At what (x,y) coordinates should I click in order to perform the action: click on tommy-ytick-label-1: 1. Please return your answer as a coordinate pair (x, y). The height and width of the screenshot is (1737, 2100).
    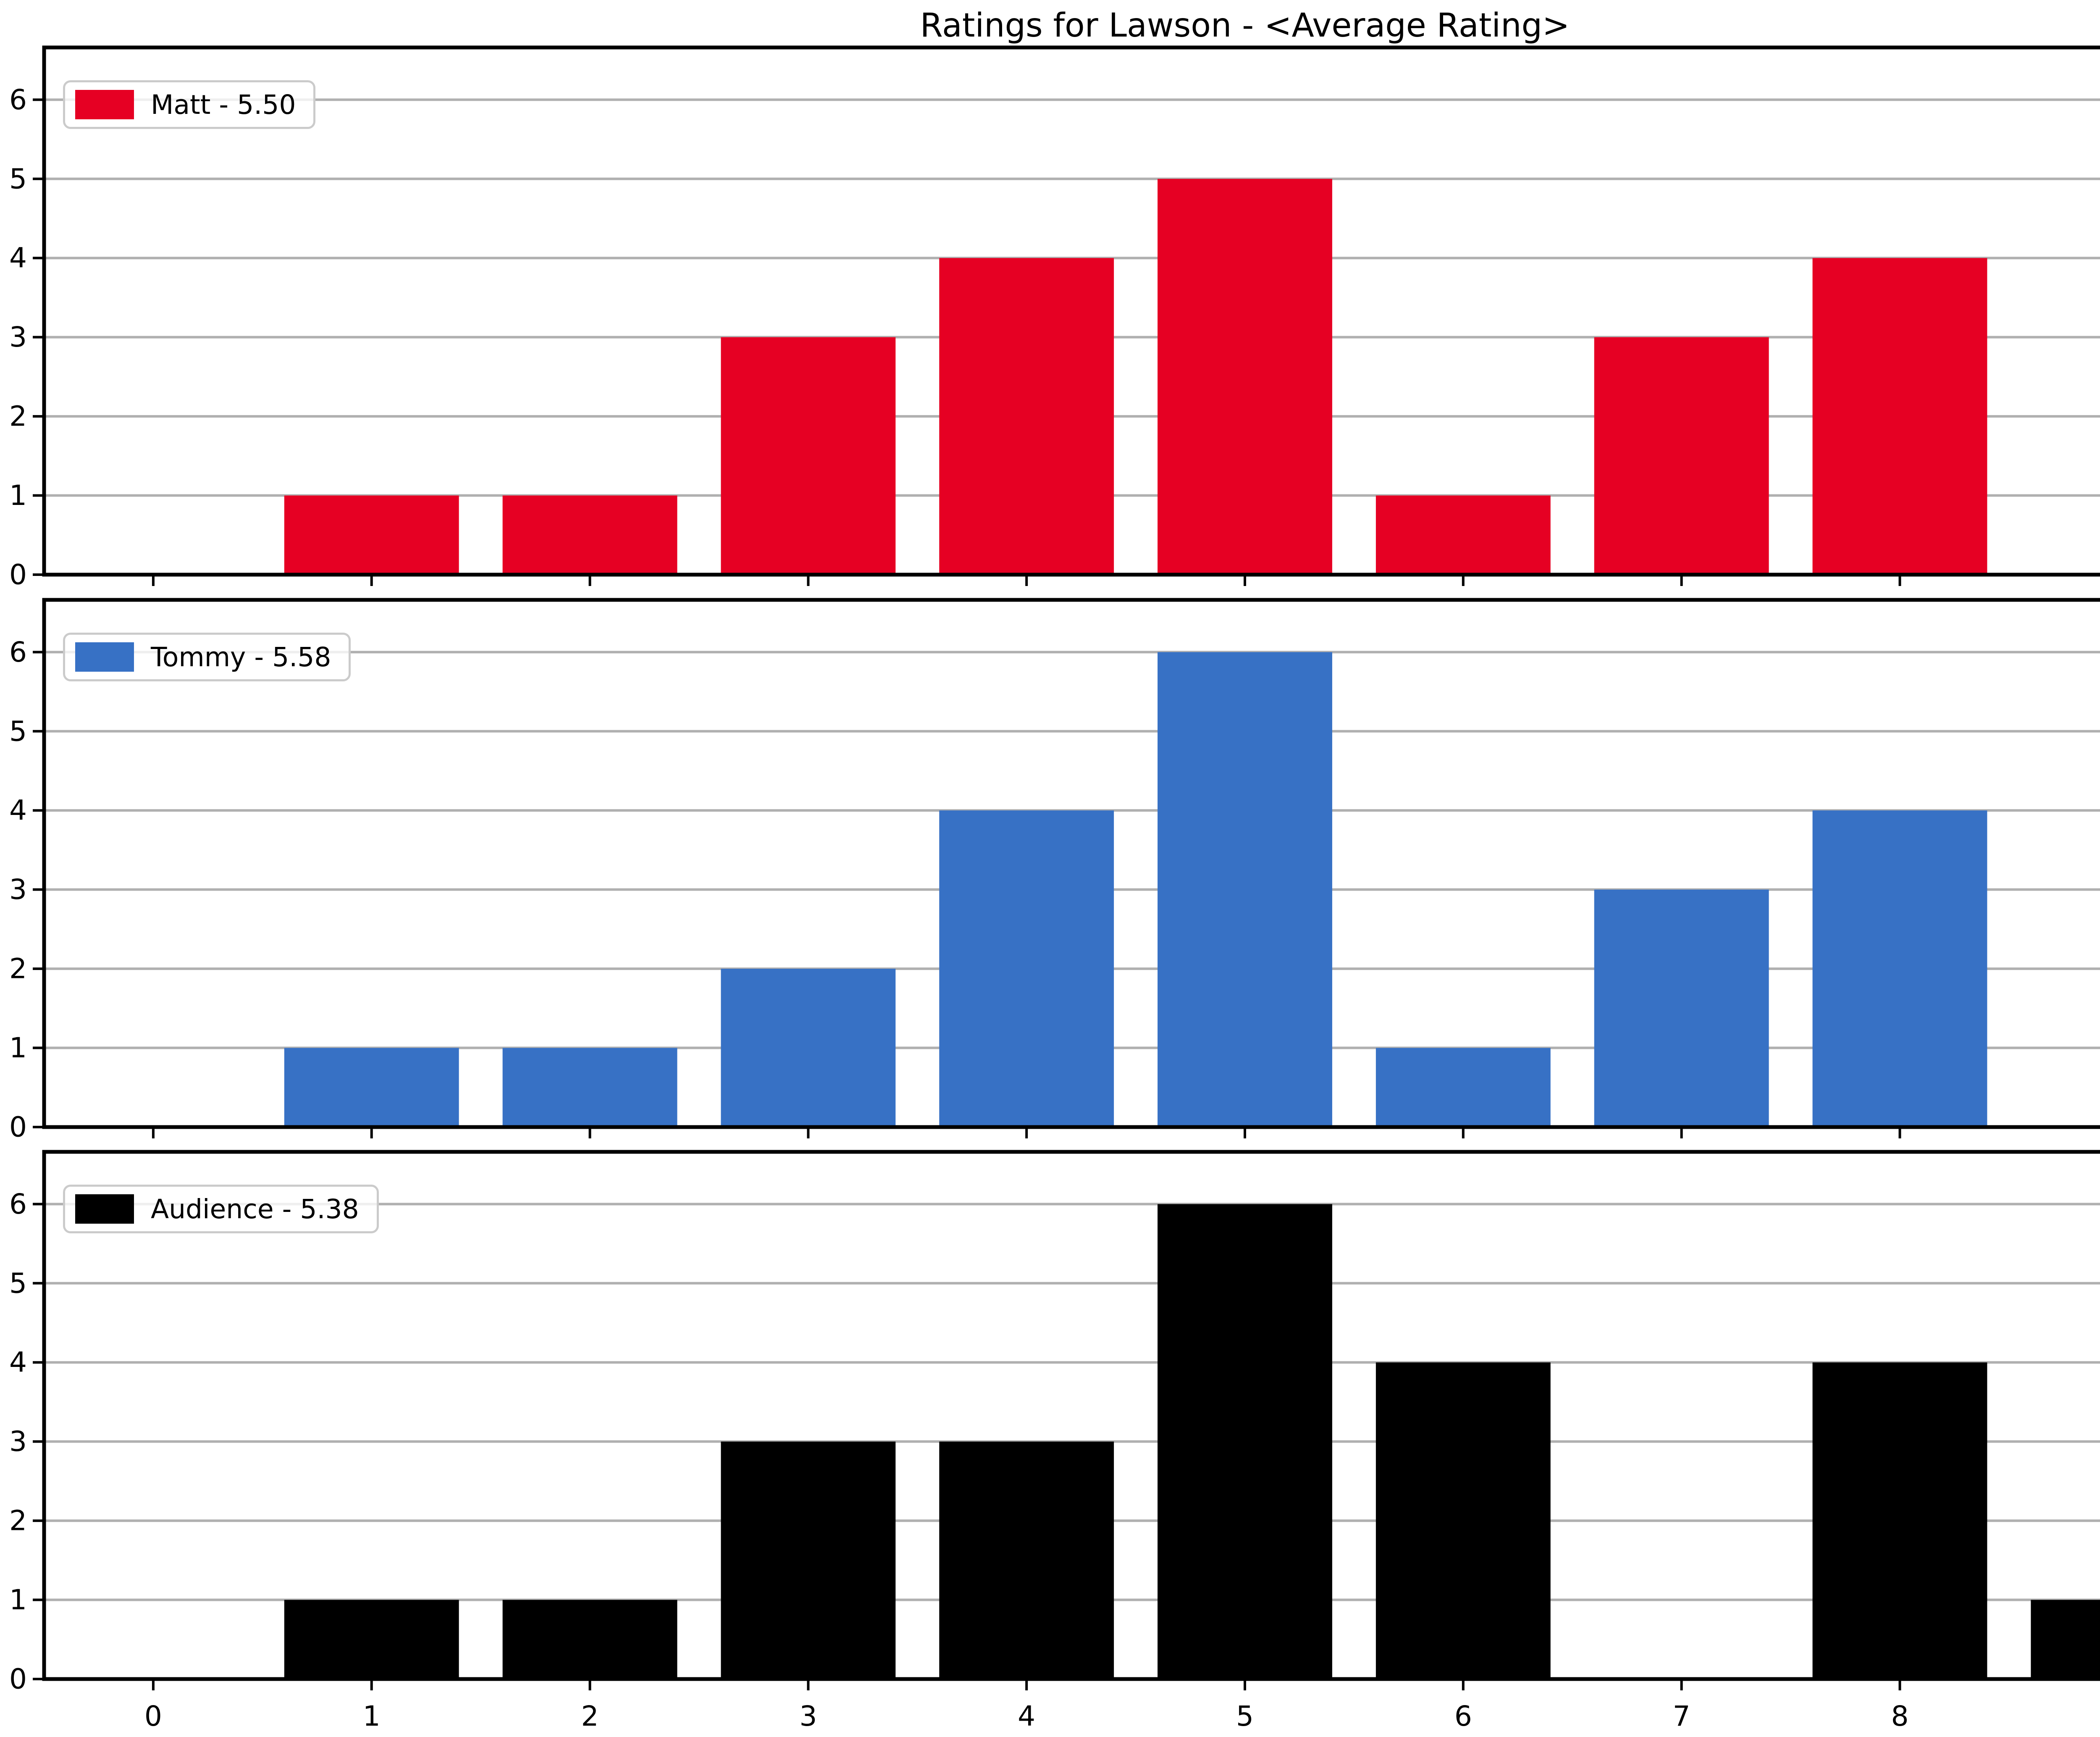
    Looking at the image, I should click on (18, 1048).